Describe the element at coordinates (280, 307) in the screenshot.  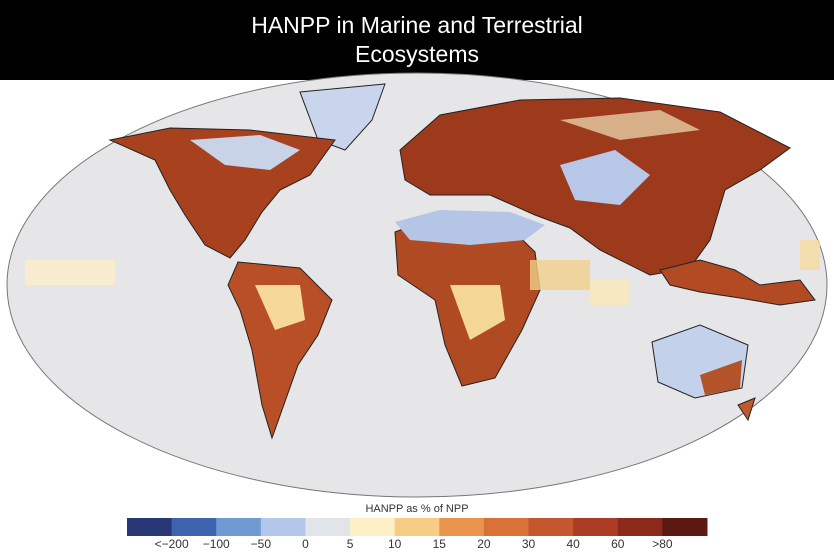
I see `amazon-patch` at that location.